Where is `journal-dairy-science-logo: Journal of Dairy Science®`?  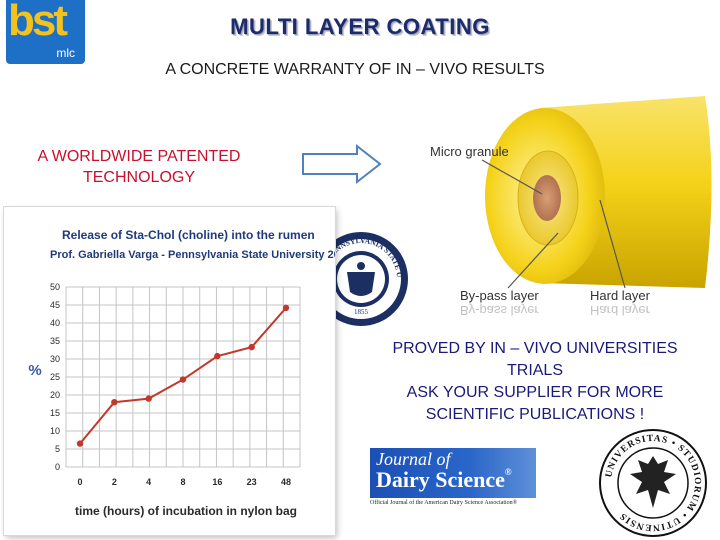 journal-dairy-science-logo: Journal of Dairy Science® is located at coordinates (453, 473).